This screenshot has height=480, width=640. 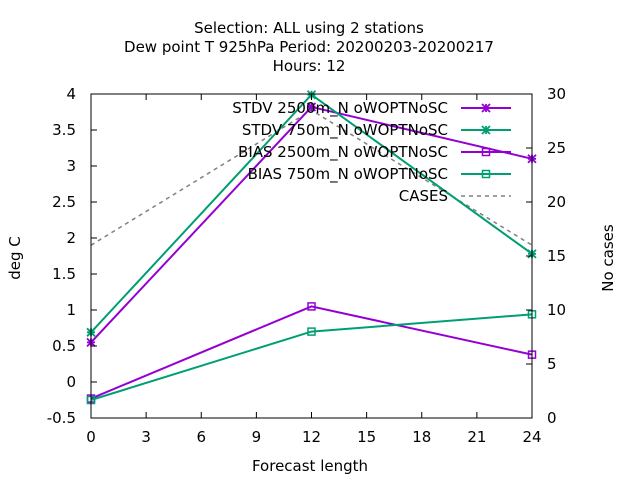 I want to click on y2-tick-label: 30, so click(x=556, y=94).